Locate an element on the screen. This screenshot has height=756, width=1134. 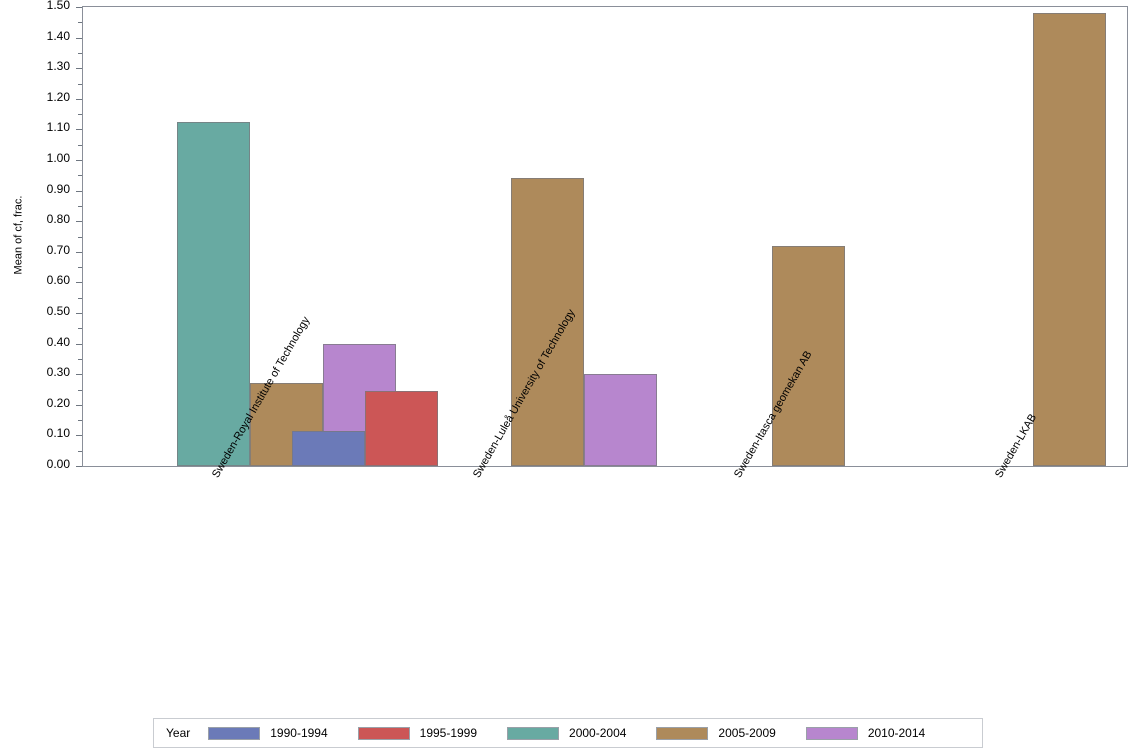
legend-item: 2000-2004 is located at coordinates (566, 733).